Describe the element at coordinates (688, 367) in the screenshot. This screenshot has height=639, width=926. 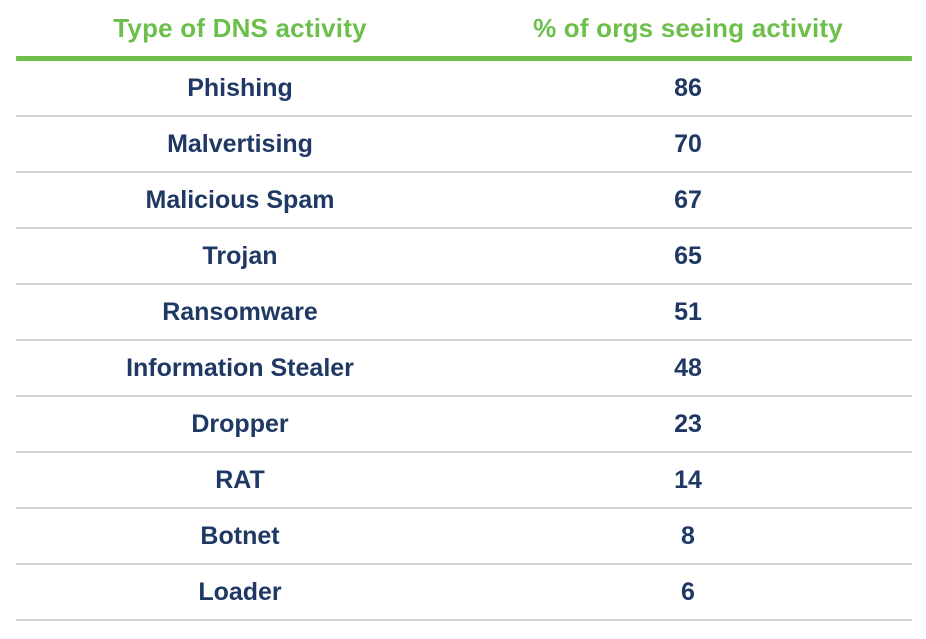
I see `activity-percent: 48` at that location.